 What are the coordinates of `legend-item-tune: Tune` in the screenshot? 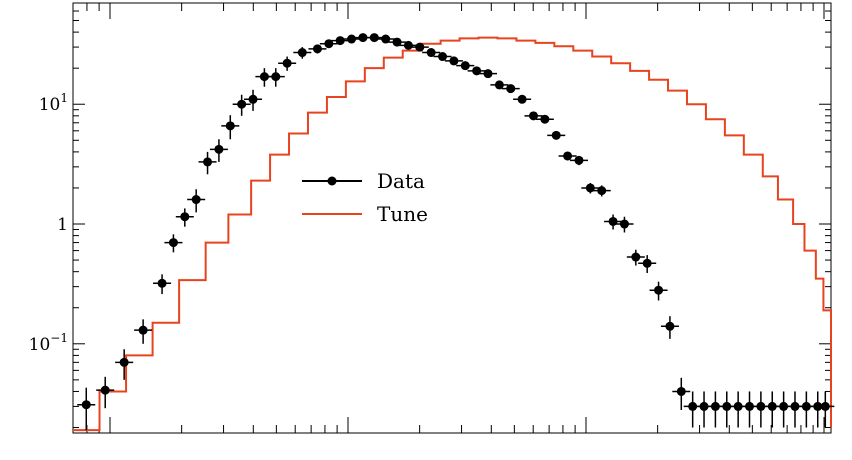 It's located at (365, 214).